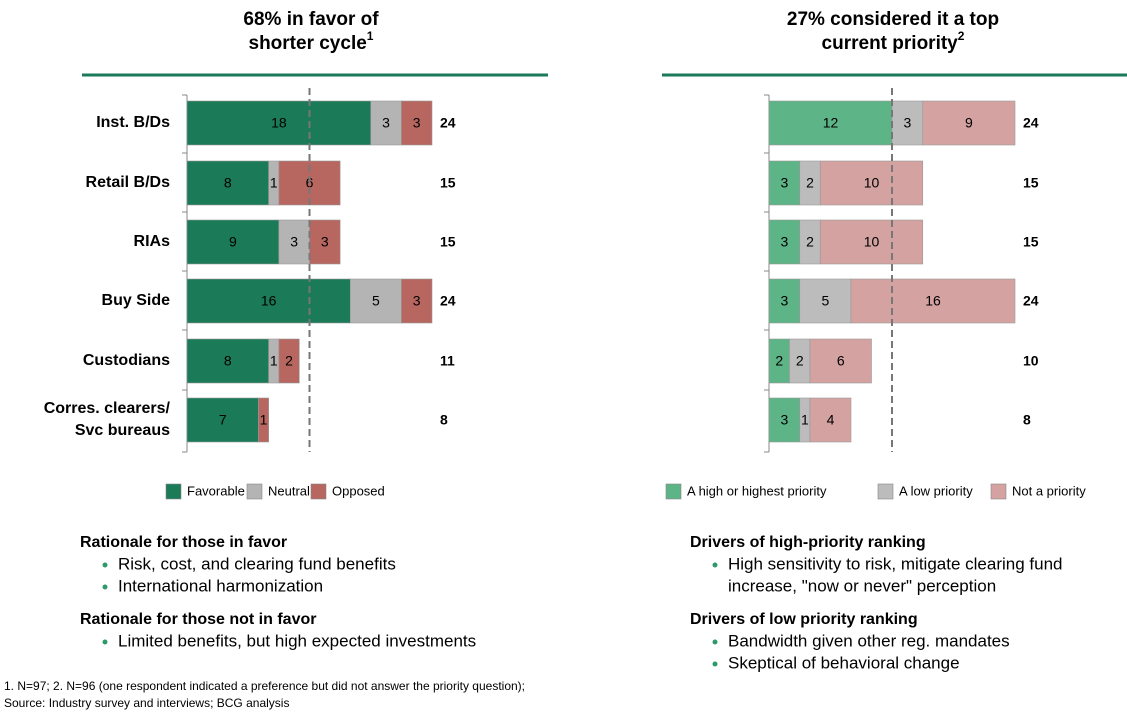  Describe the element at coordinates (844, 662) in the screenshot. I see `bullet-text: Skeptical of behavioral change` at that location.